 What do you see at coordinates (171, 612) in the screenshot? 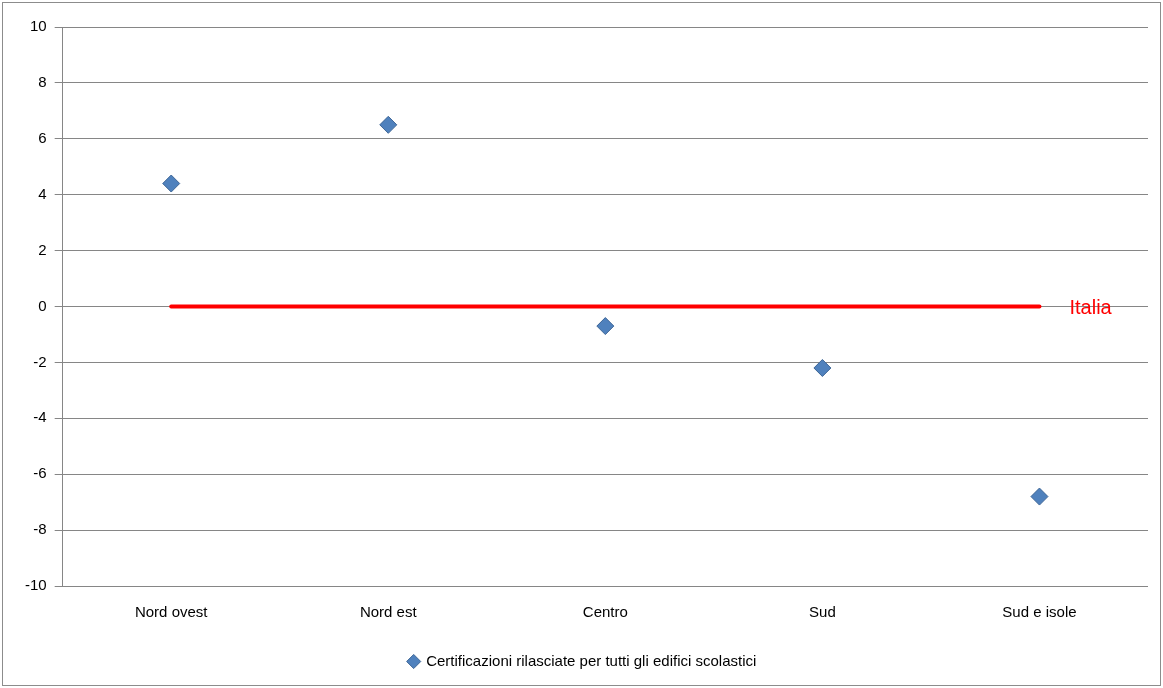
I see `x-tick-label: Nord ovest` at bounding box center [171, 612].